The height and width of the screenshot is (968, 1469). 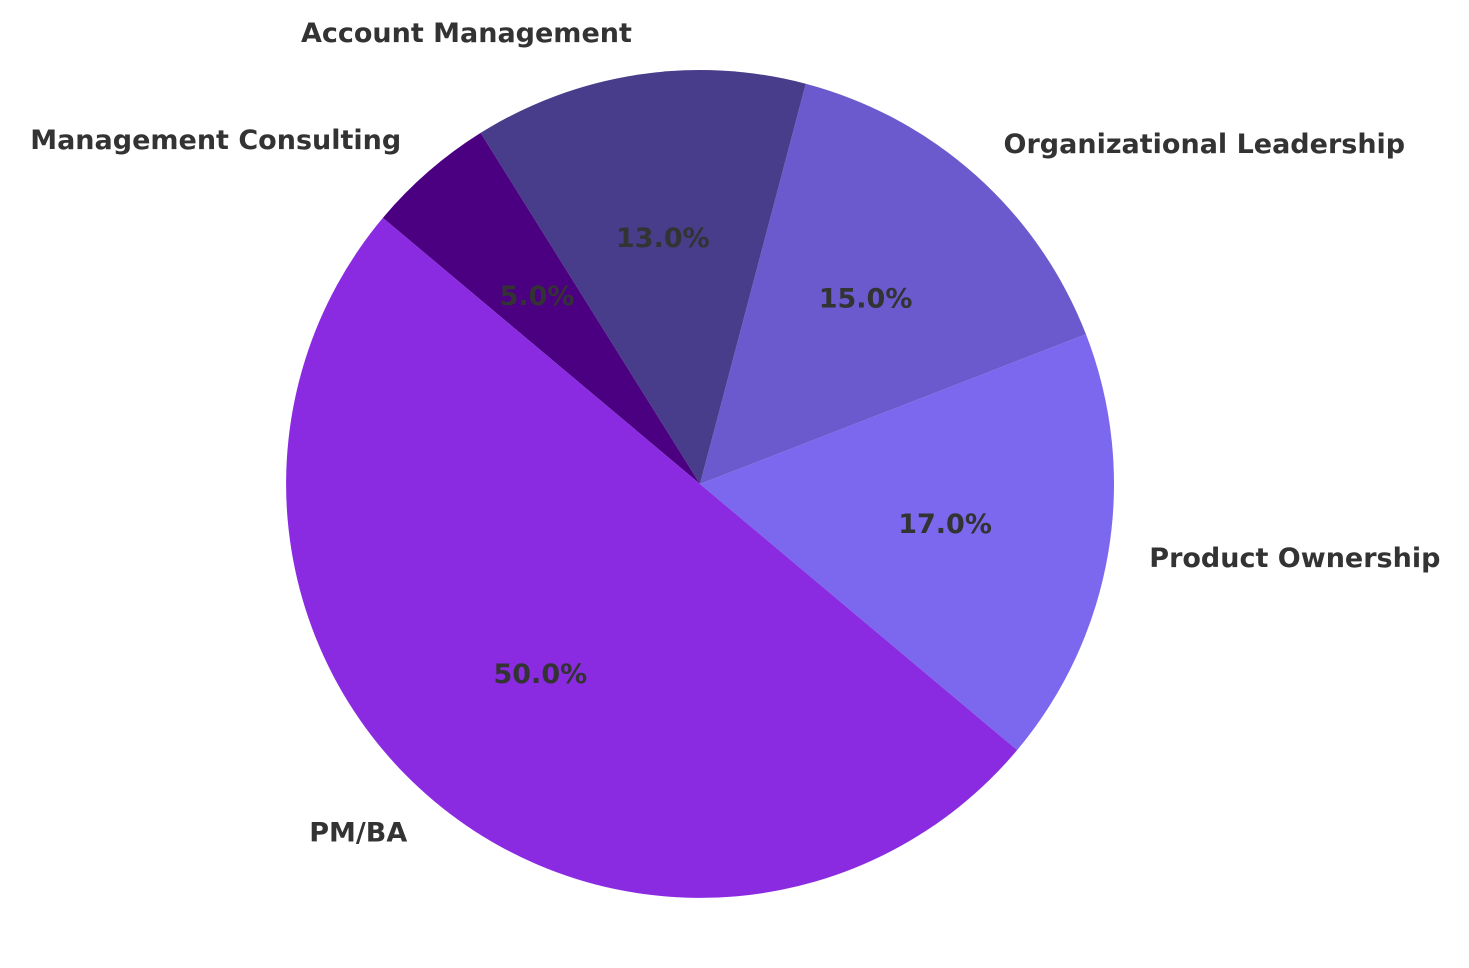 What do you see at coordinates (537, 296) in the screenshot?
I see `percent-label-management-consulting: 5.0%` at bounding box center [537, 296].